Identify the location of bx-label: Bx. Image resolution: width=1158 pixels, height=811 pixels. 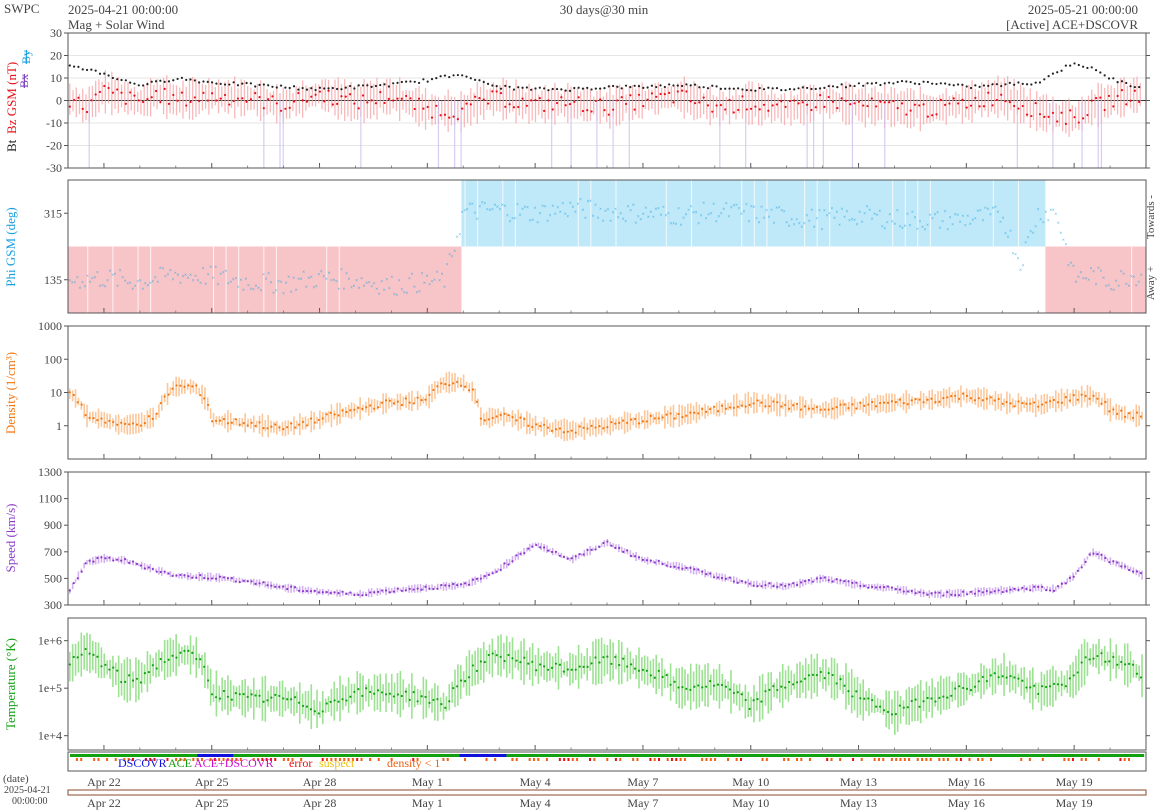
(24, 81).